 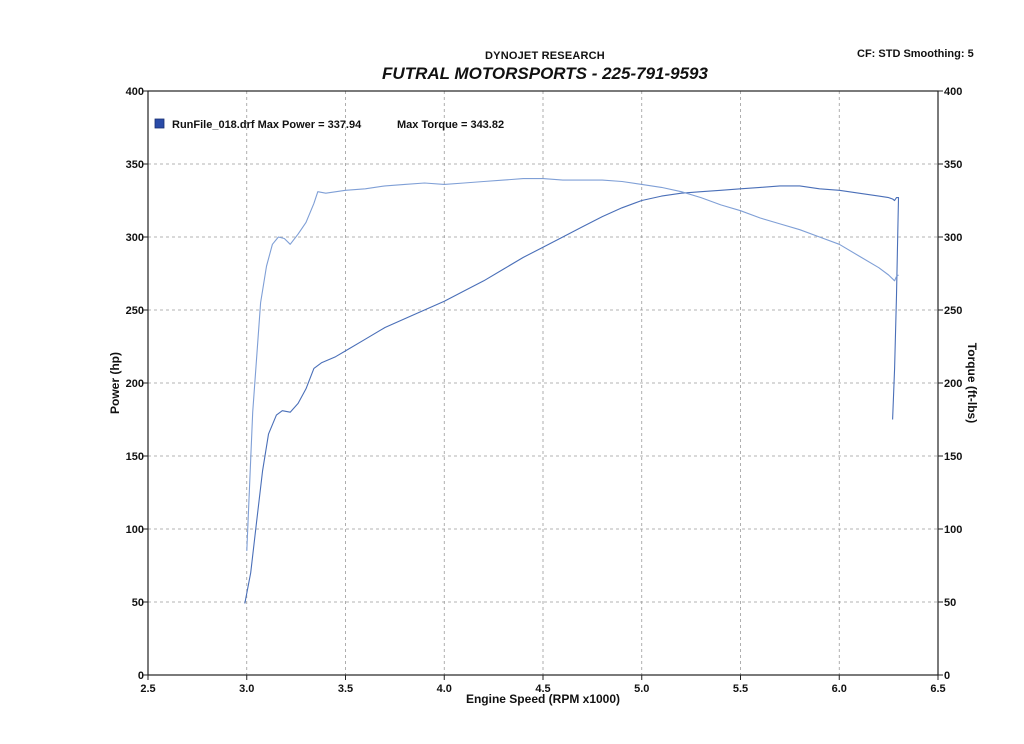 What do you see at coordinates (246, 689) in the screenshot?
I see `x-tick-label: 3.0` at bounding box center [246, 689].